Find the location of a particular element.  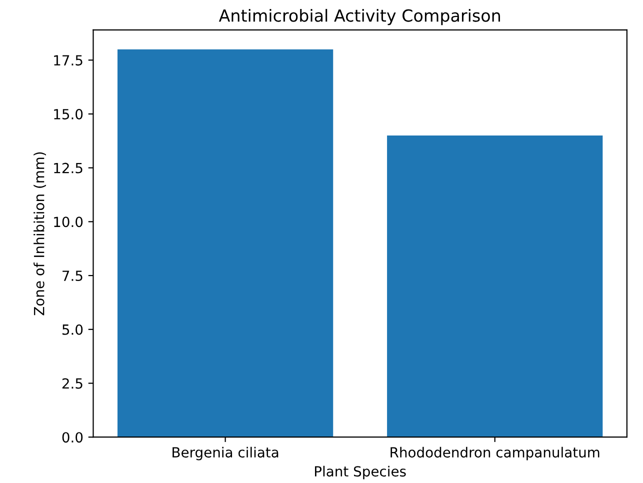

y-tick-label: 7.5 is located at coordinates (72, 276).